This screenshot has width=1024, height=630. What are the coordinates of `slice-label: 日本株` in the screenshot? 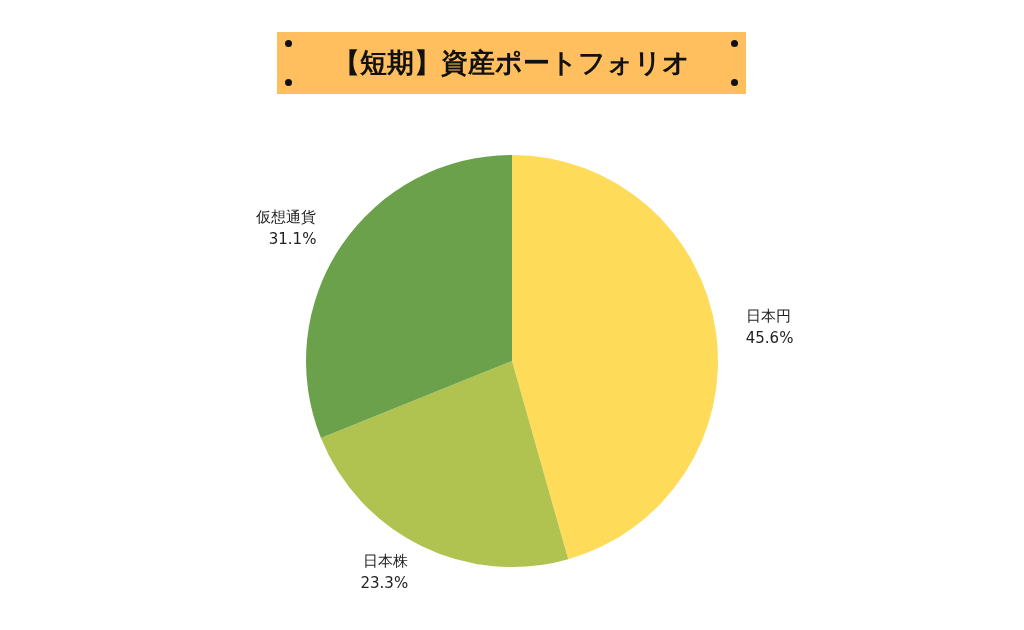 It's located at (386, 560).